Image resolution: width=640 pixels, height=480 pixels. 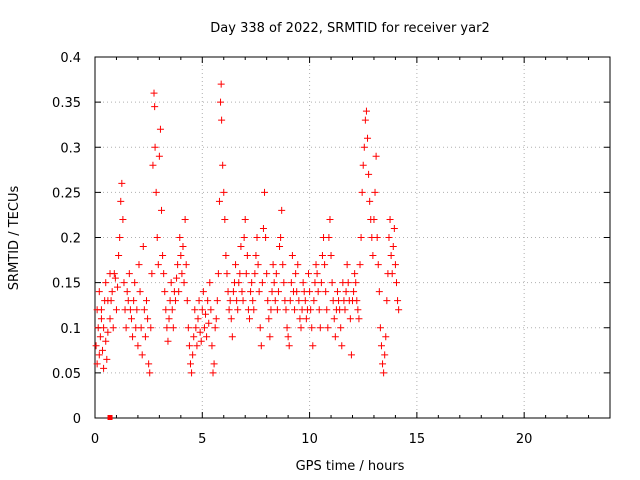 I want to click on x-tick-label: 0, so click(x=95, y=439).